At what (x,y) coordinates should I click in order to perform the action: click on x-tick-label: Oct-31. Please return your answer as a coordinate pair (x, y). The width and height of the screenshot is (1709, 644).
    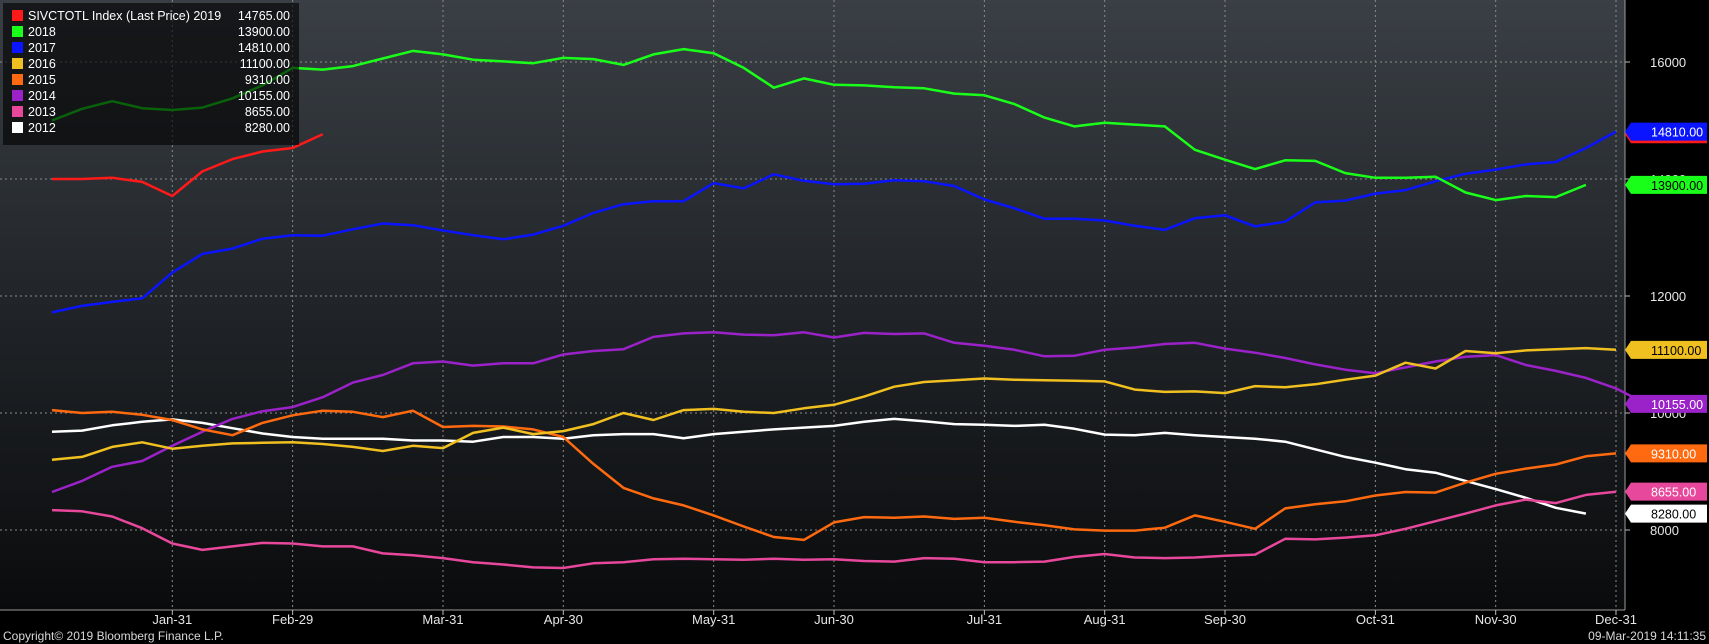
    Looking at the image, I should click on (1375, 619).